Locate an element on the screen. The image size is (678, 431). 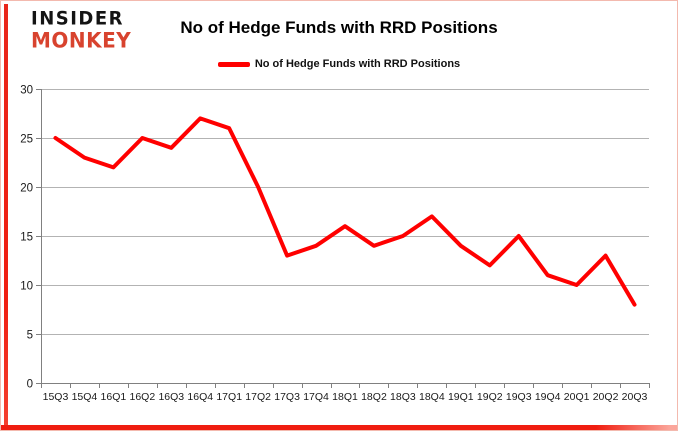
y-axis-tick-label: 15 is located at coordinates (26, 238).